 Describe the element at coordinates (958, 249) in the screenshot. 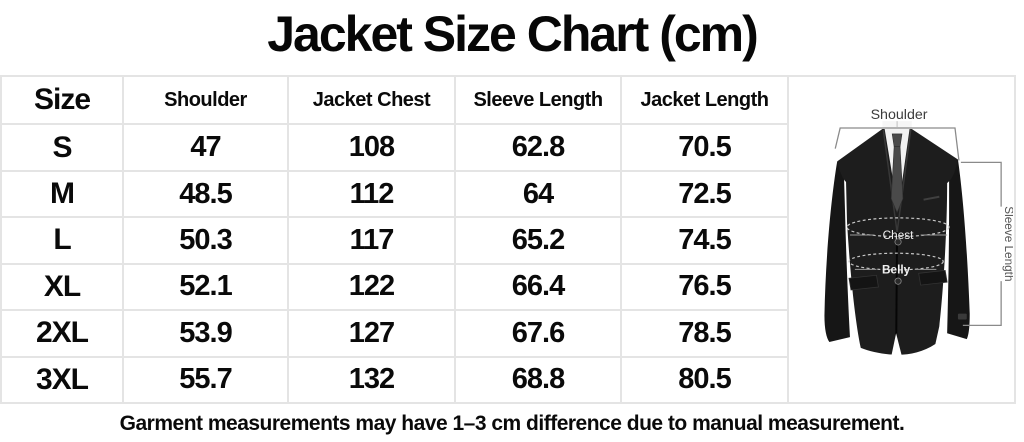

I see `jacket-right-sleeve` at that location.